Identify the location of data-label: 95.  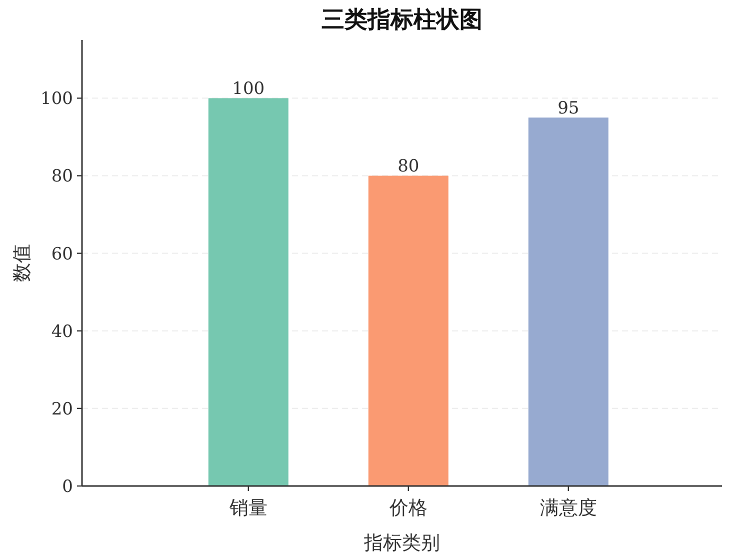
(569, 108).